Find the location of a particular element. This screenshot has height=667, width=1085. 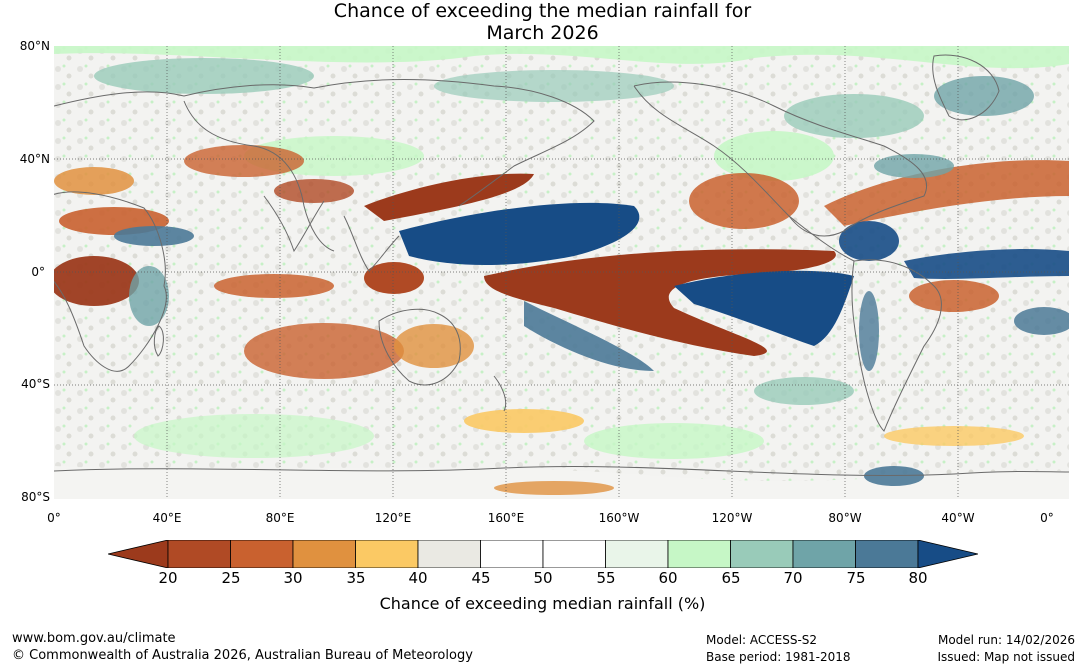

lat-label-80s: 80°S is located at coordinates (35, 497).